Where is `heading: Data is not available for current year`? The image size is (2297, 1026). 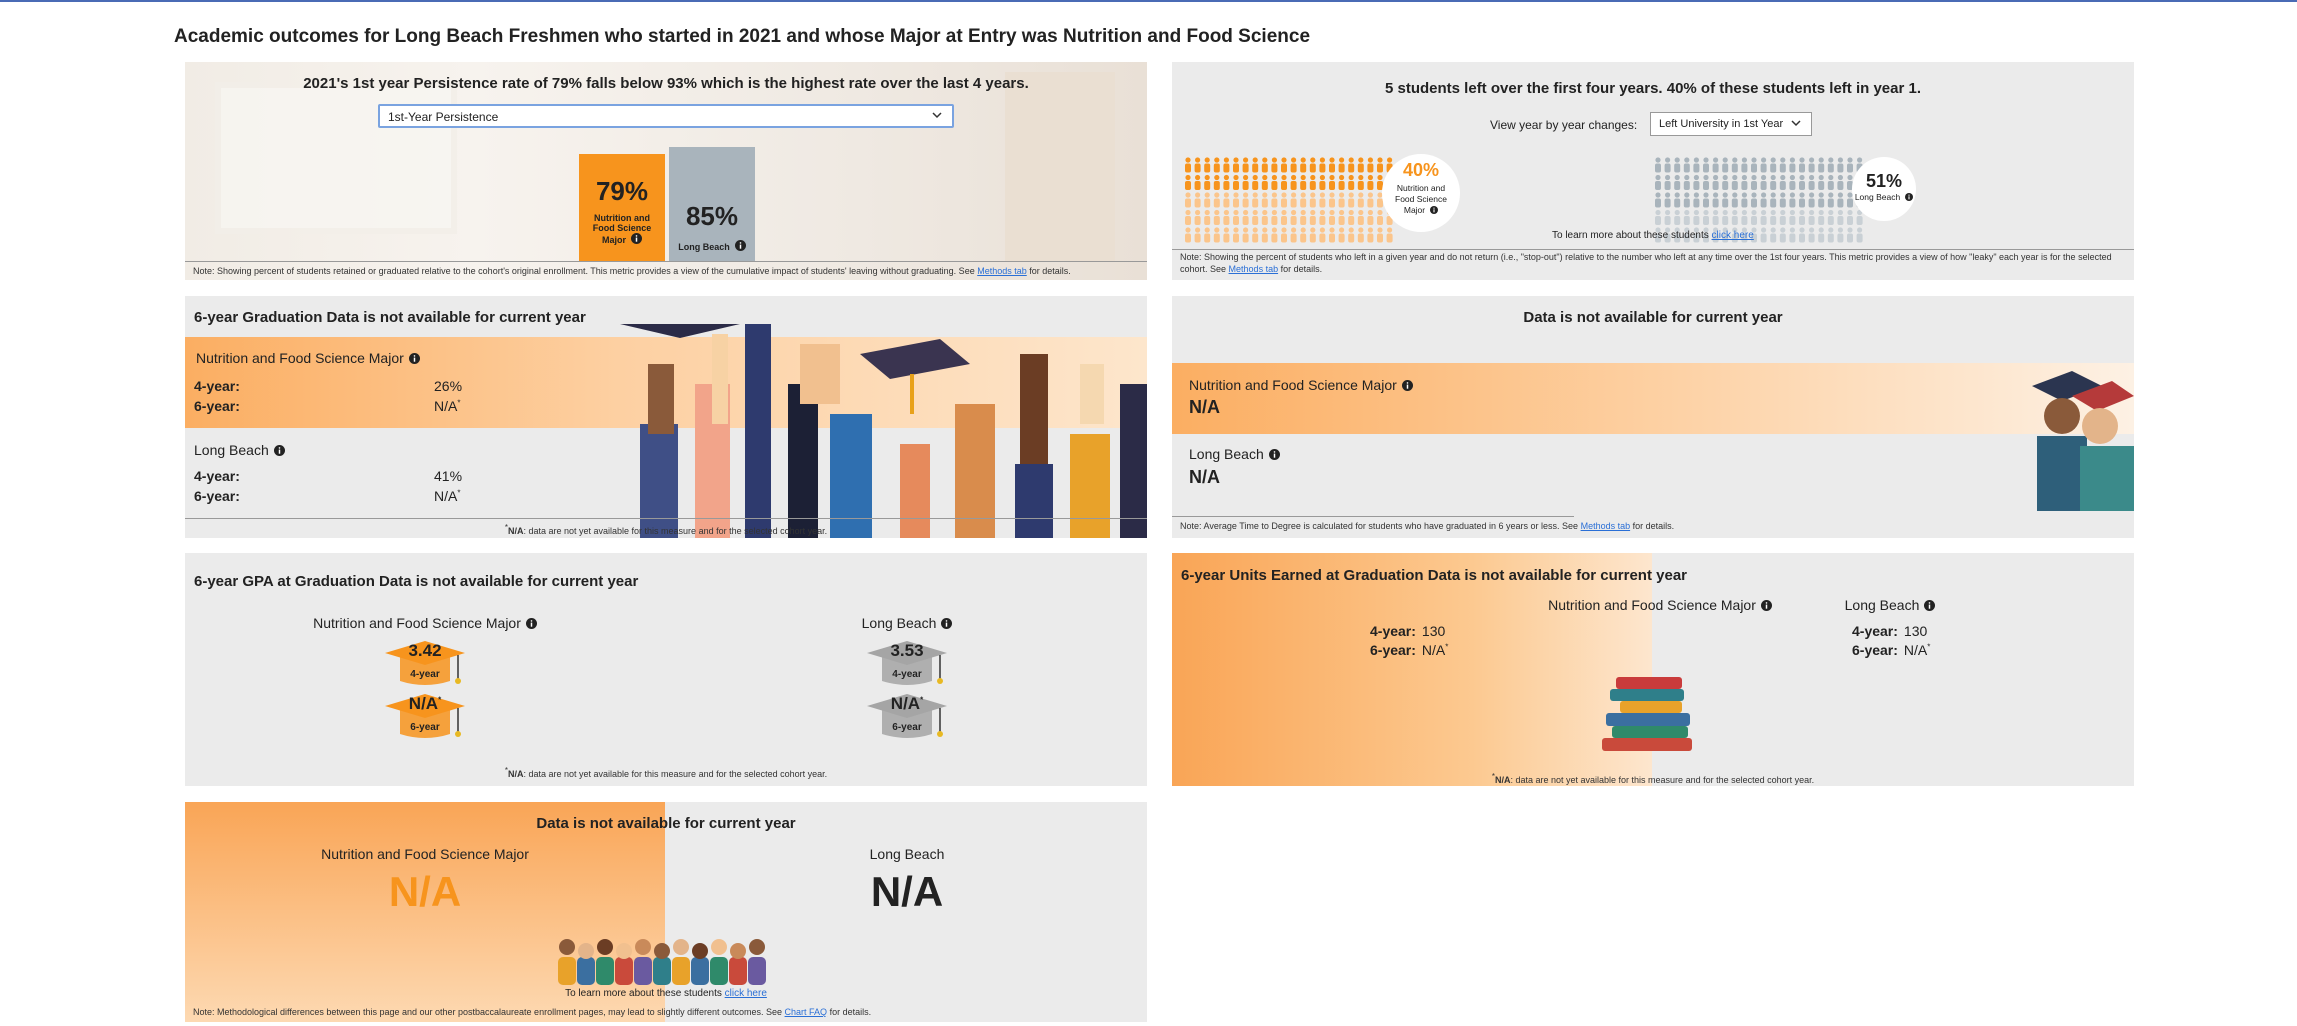 heading: Data is not available for current year is located at coordinates (666, 823).